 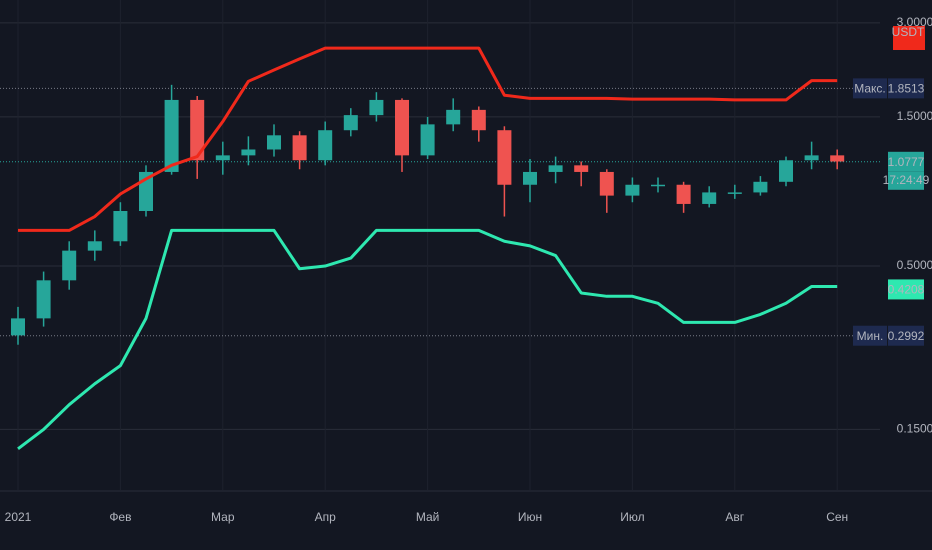 I want to click on price-tag-label: 1.8513, so click(x=906, y=89).